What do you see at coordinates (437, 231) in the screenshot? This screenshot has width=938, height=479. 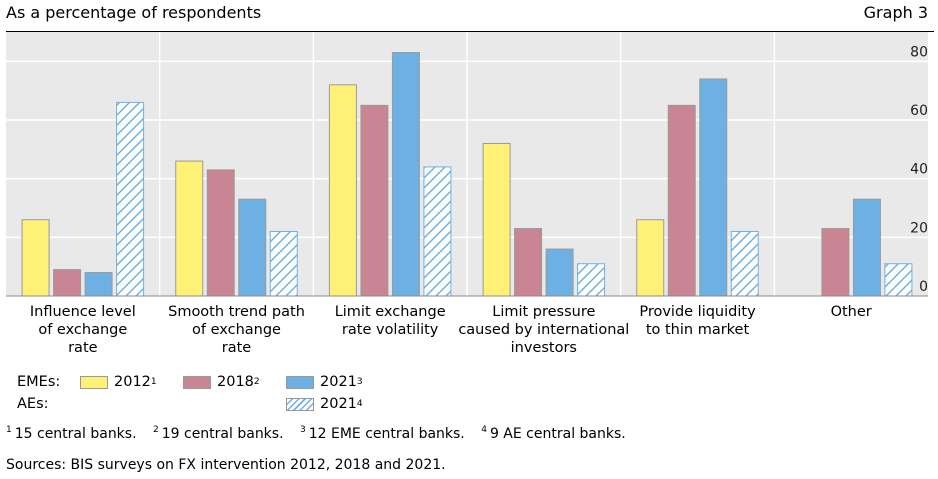 I see `bar-2021-4-cat2` at bounding box center [437, 231].